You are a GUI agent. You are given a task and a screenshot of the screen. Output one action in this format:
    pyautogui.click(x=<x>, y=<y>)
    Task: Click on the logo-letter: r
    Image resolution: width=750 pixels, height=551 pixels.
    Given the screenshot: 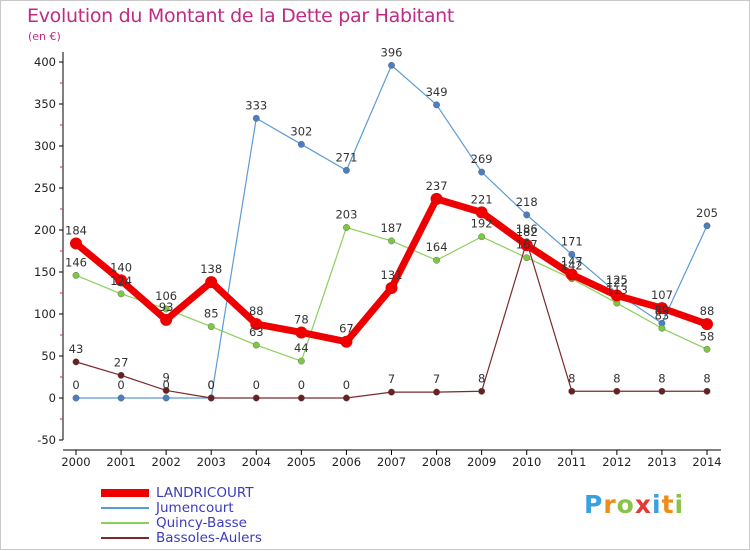 What is the action you would take?
    pyautogui.click(x=610, y=504)
    